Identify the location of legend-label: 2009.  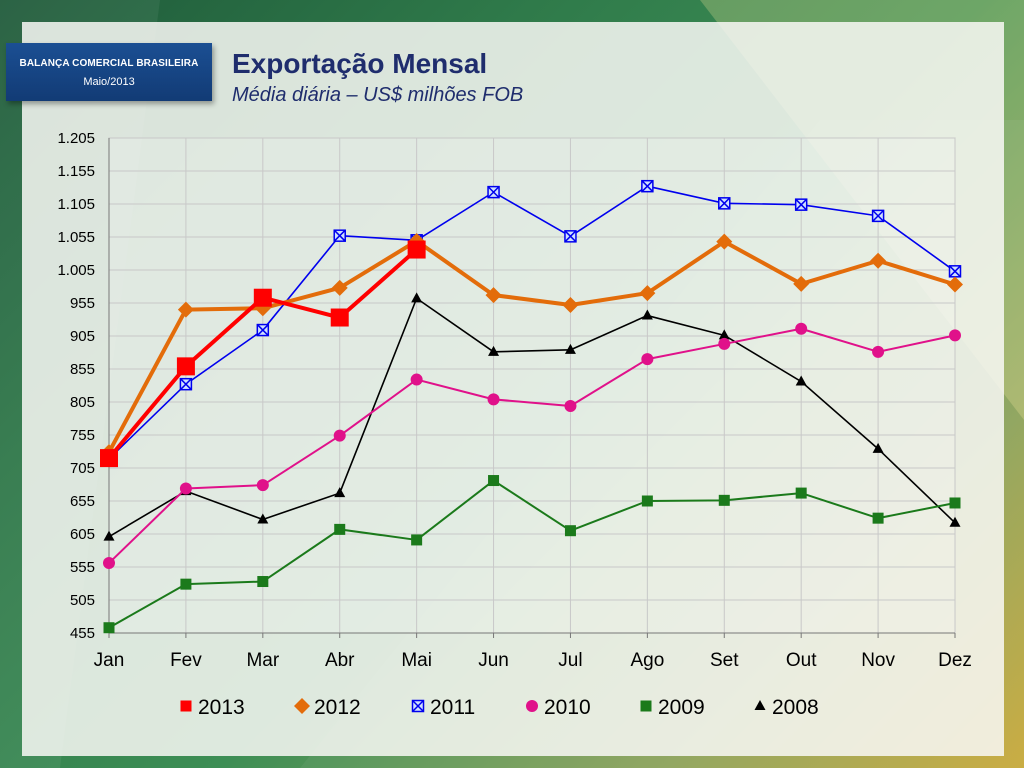
(681, 707).